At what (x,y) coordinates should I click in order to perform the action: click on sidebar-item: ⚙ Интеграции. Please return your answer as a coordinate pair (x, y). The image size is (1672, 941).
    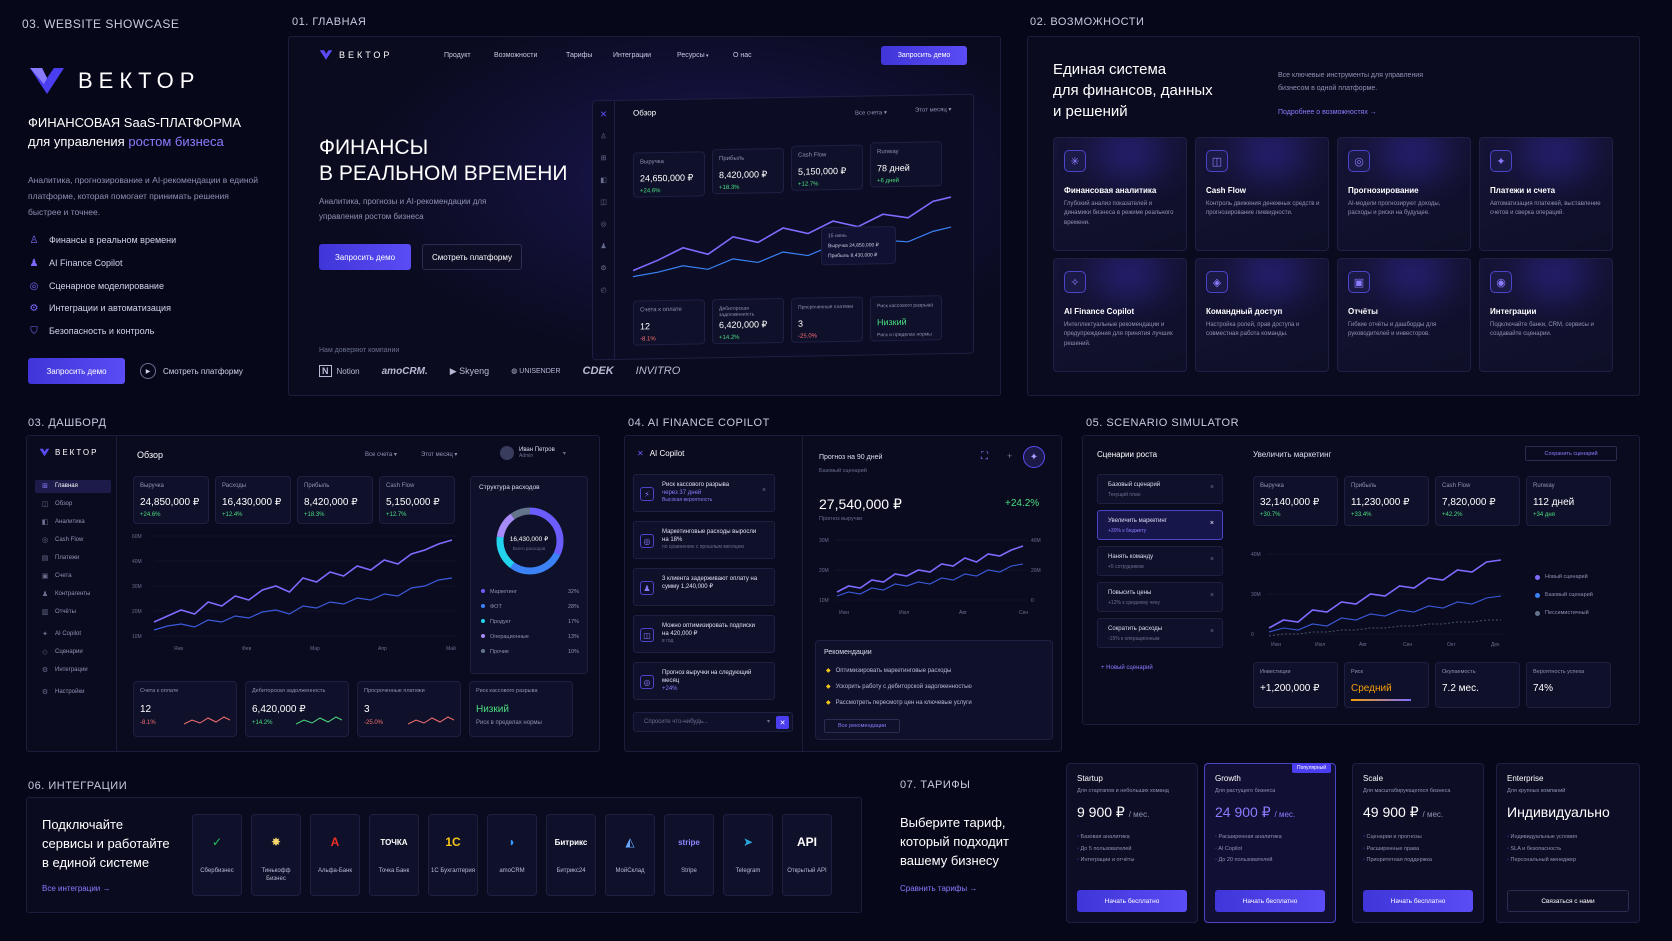
    Looking at the image, I should click on (64, 670).